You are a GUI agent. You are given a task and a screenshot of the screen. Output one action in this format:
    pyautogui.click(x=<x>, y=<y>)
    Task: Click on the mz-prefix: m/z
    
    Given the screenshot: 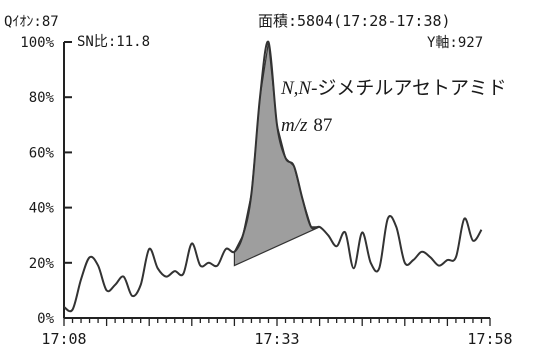 What is the action you would take?
    pyautogui.click(x=294, y=125)
    